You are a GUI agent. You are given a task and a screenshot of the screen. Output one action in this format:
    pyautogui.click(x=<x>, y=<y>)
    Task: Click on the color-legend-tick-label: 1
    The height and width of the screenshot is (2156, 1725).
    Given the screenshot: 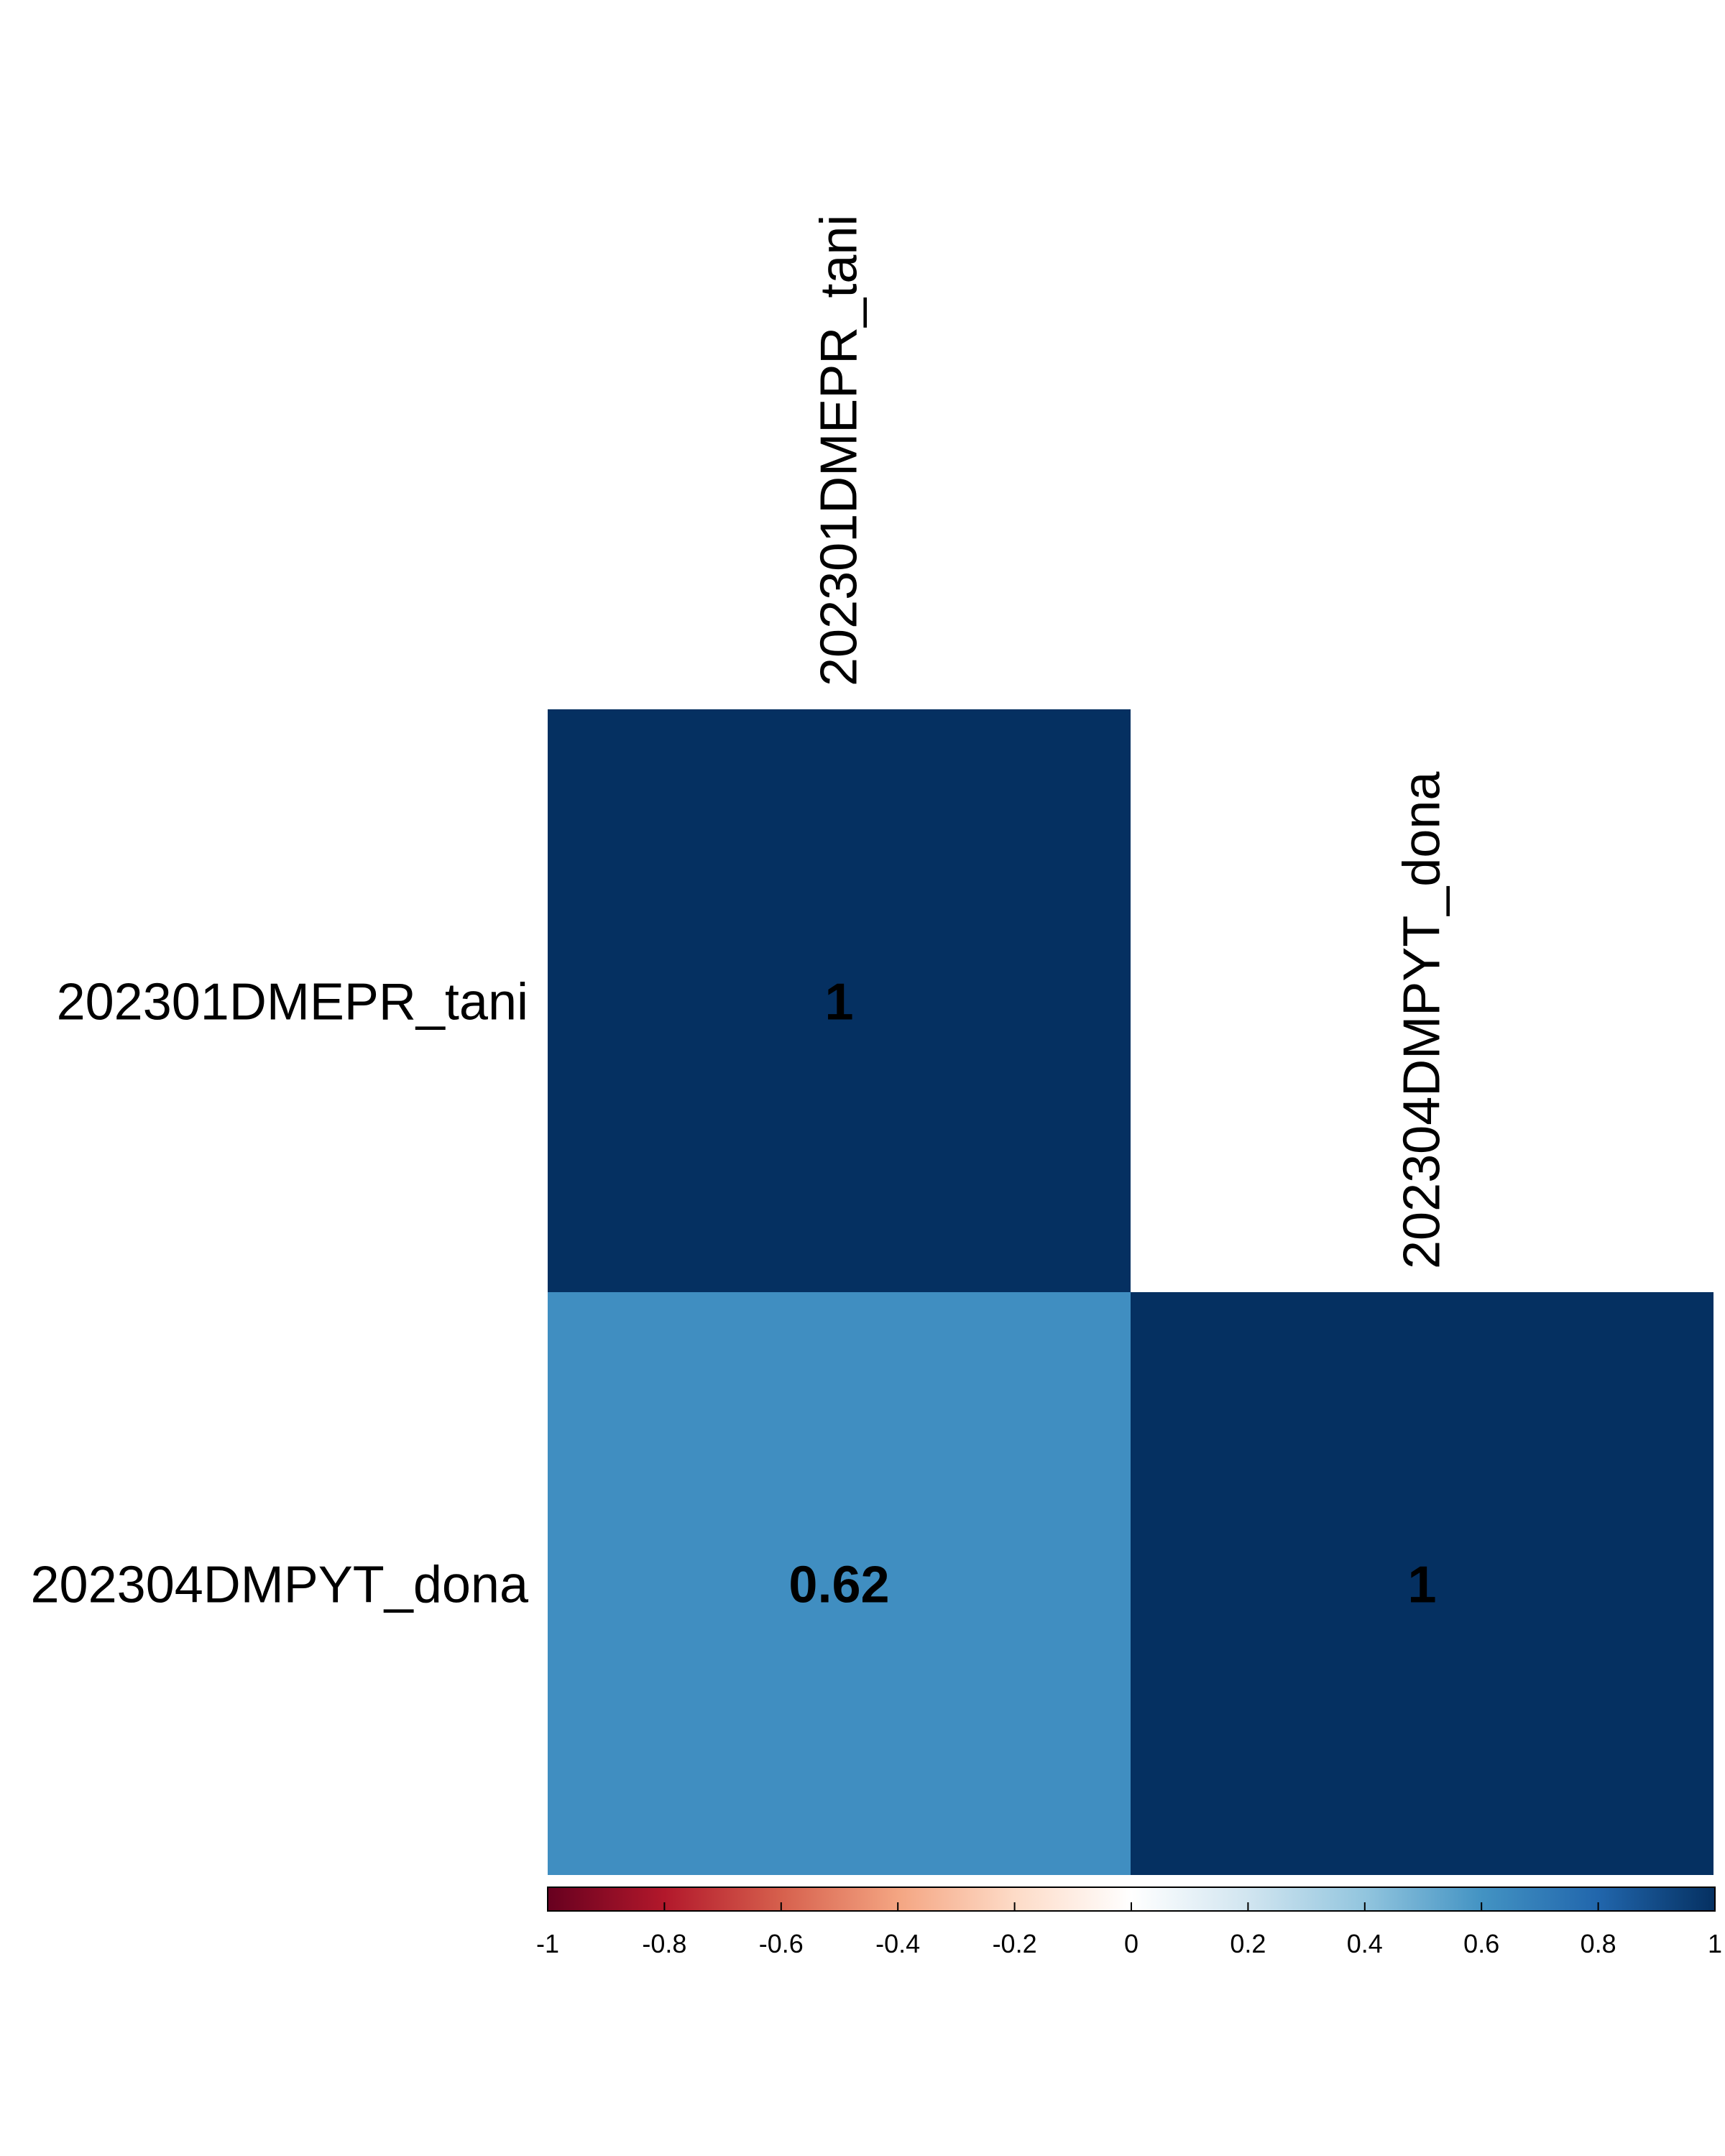 What is the action you would take?
    pyautogui.click(x=1715, y=1944)
    